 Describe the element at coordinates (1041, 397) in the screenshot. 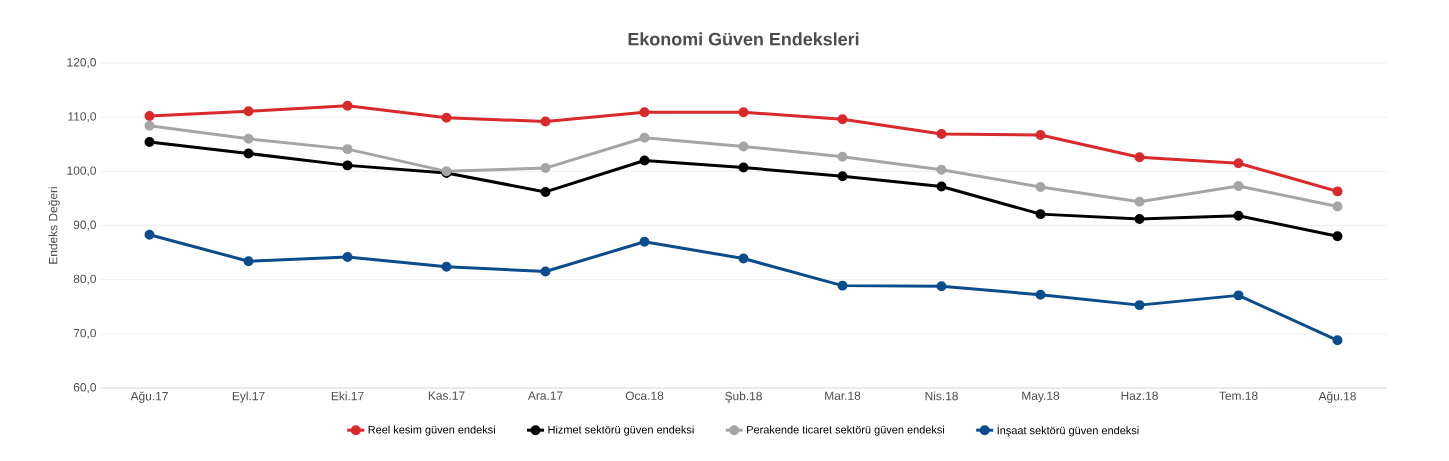

I see `x-tick-label: May.18` at that location.